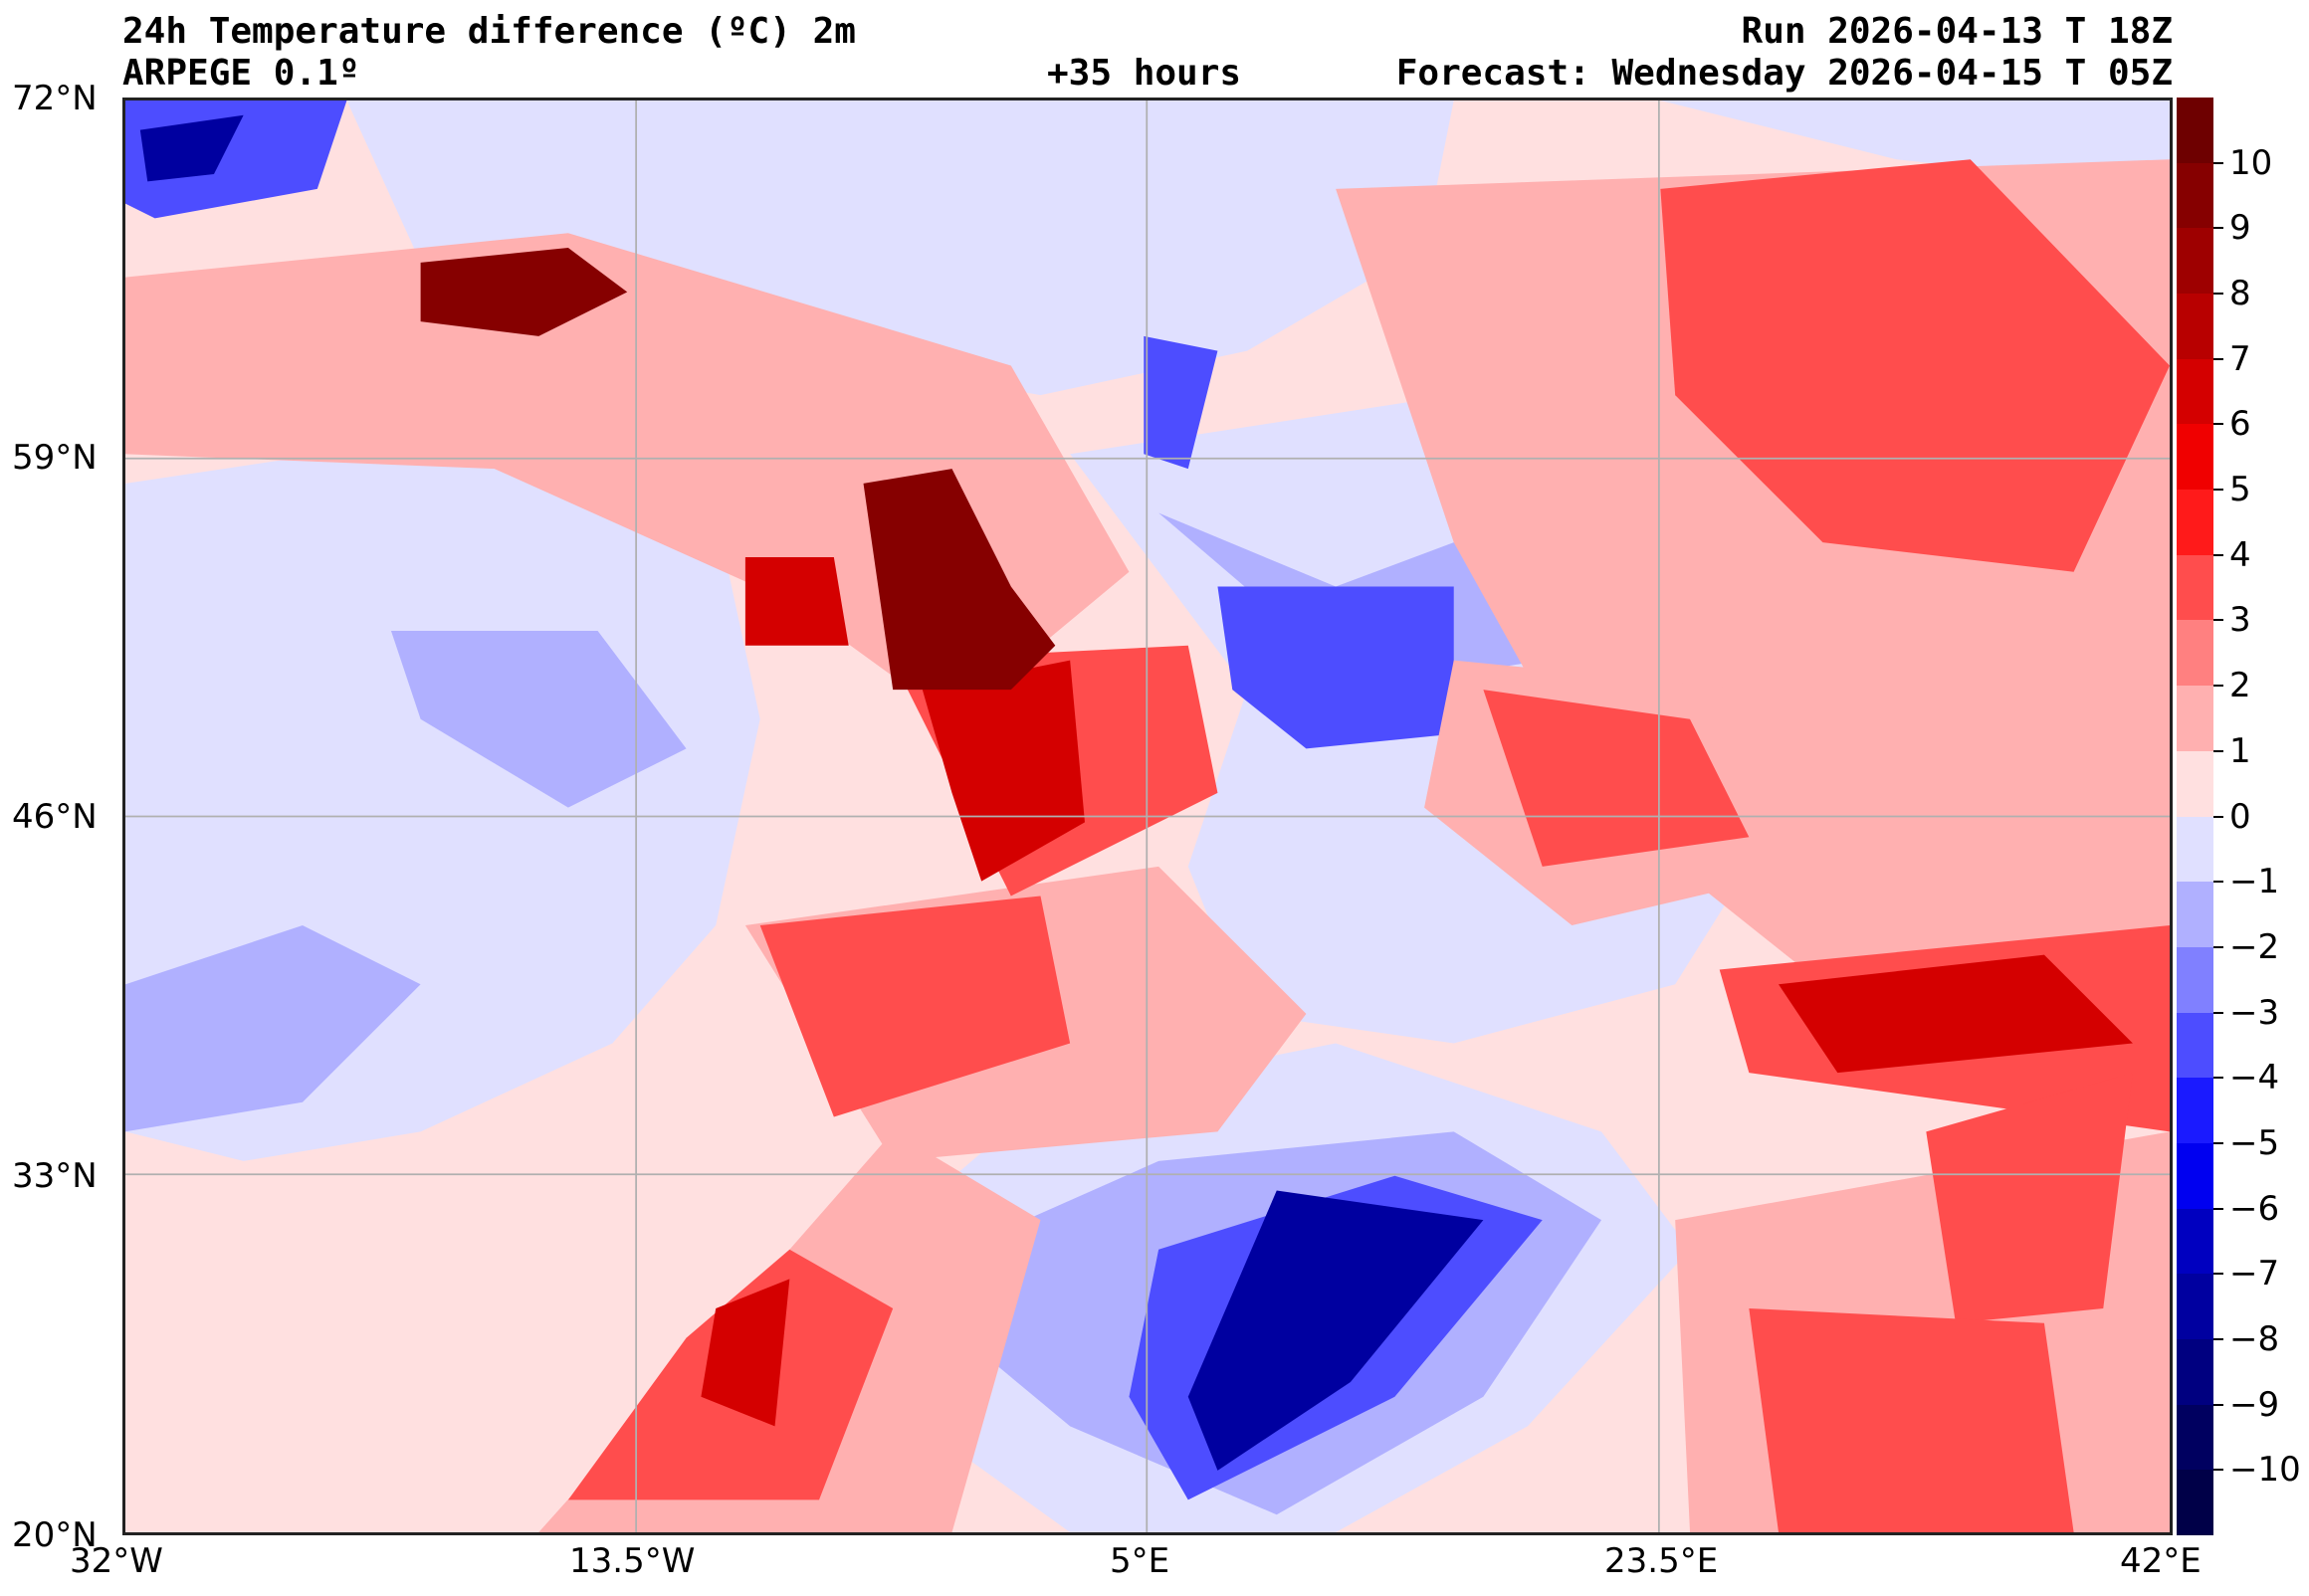 Image resolution: width=2309 pixels, height=1596 pixels. Describe the element at coordinates (55, 458) in the screenshot. I see `lat-label: 59°N` at that location.